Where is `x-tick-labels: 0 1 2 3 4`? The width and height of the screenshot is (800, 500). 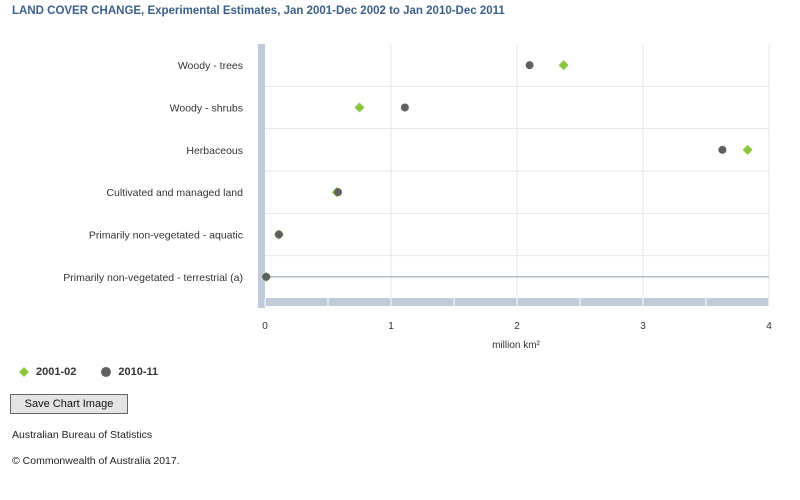
x-tick-labels: 0 1 2 3 4 is located at coordinates (517, 326).